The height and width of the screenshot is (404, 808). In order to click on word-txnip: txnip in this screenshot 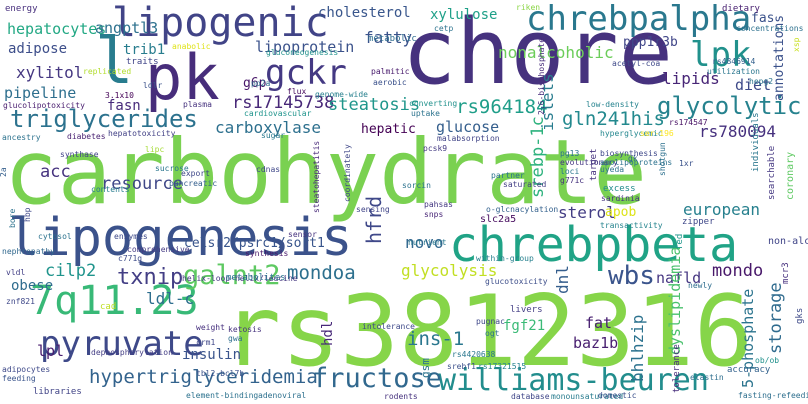, I will do `click(150, 277)`.